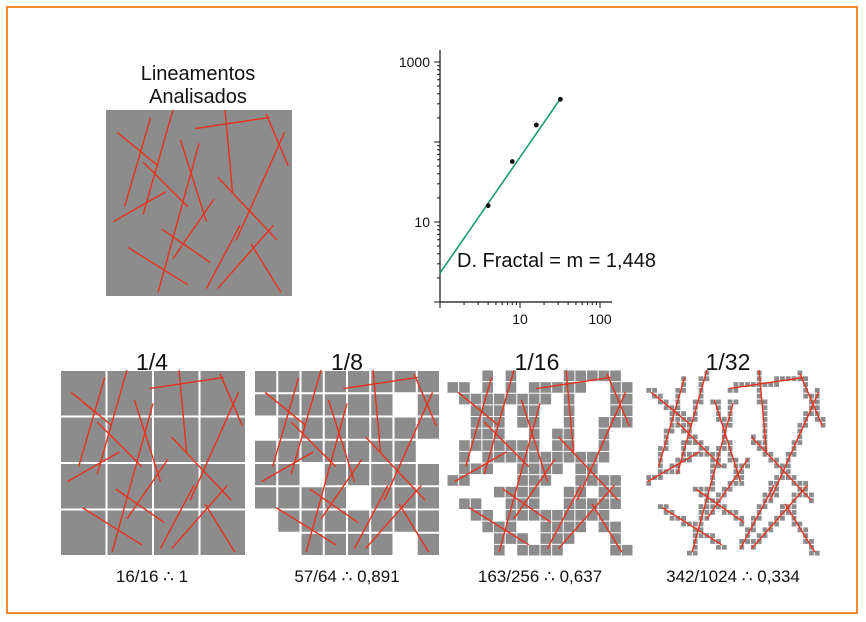  Describe the element at coordinates (556, 261) in the screenshot. I see `fractal-dimension-label: D. Fractal = m = 1,448` at that location.